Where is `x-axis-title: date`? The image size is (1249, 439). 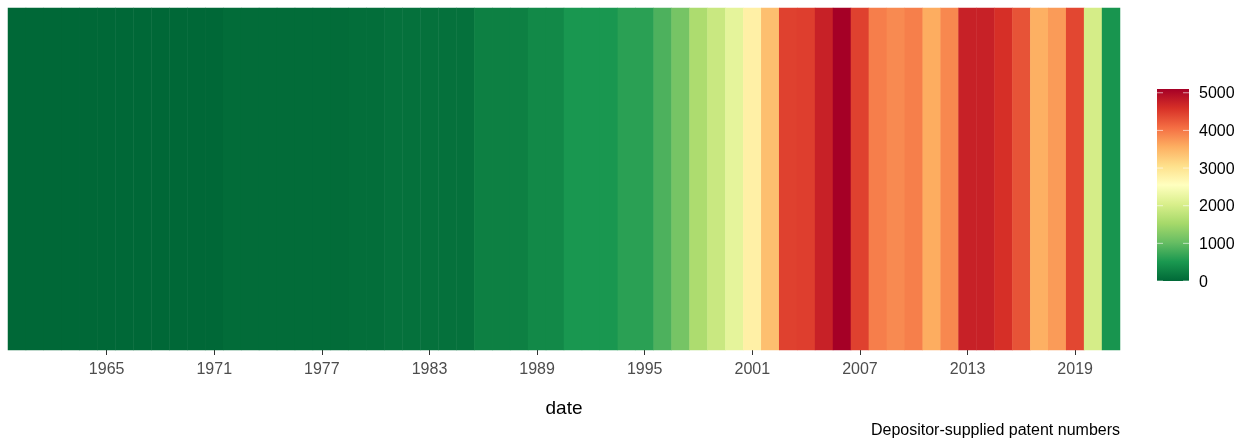 x-axis-title: date is located at coordinates (564, 407).